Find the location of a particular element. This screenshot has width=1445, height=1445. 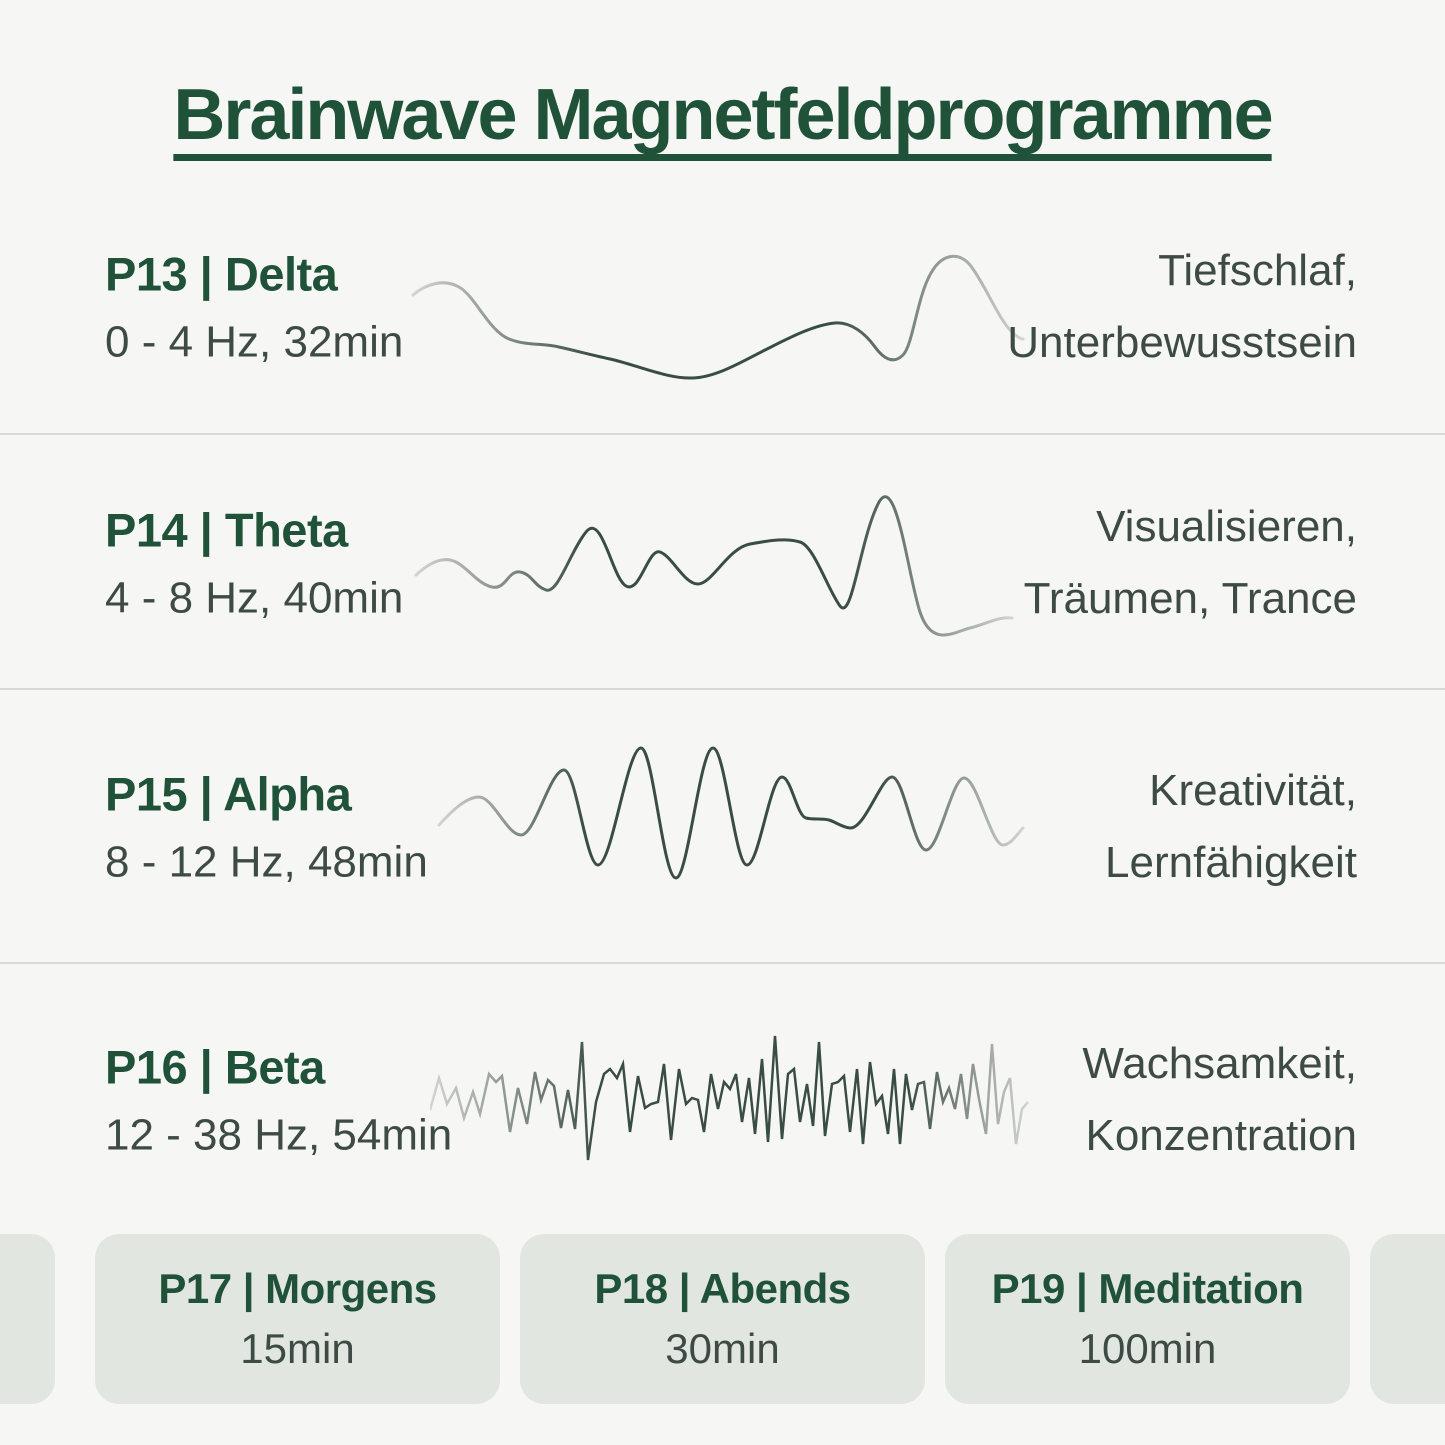

quick-program-duration: 30min is located at coordinates (722, 1348).